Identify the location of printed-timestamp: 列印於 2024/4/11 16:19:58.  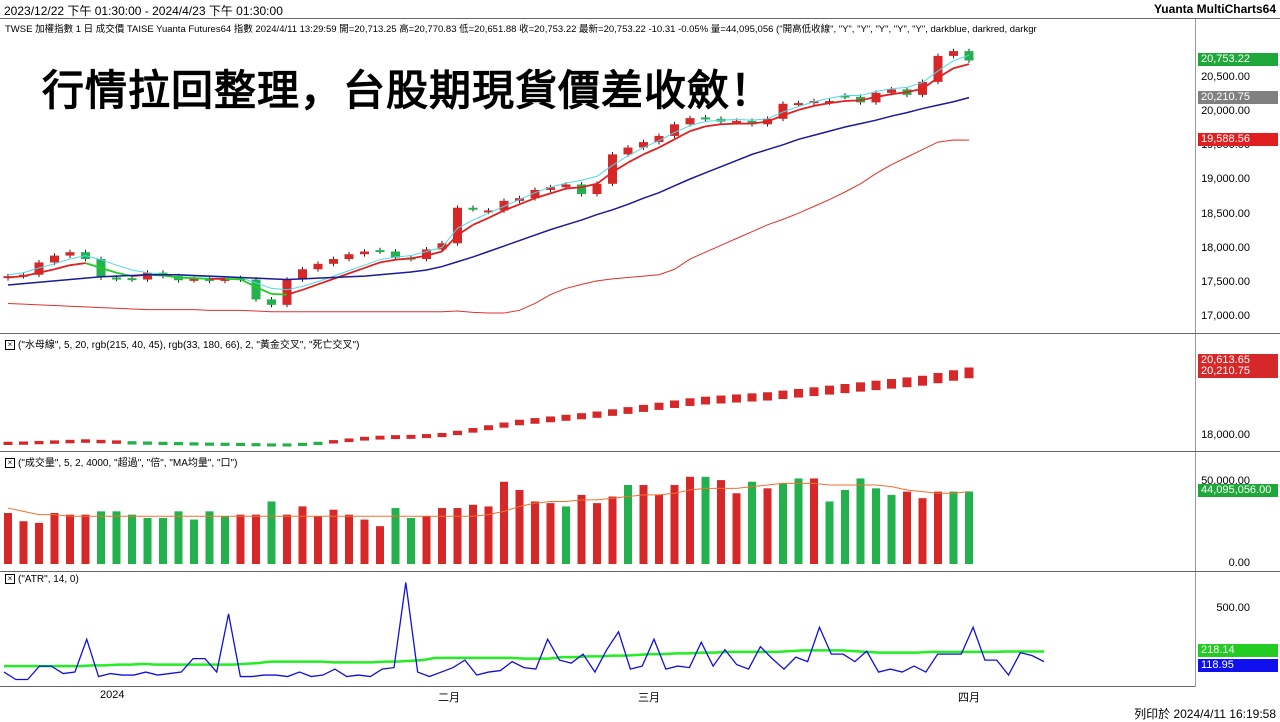
(1205, 713).